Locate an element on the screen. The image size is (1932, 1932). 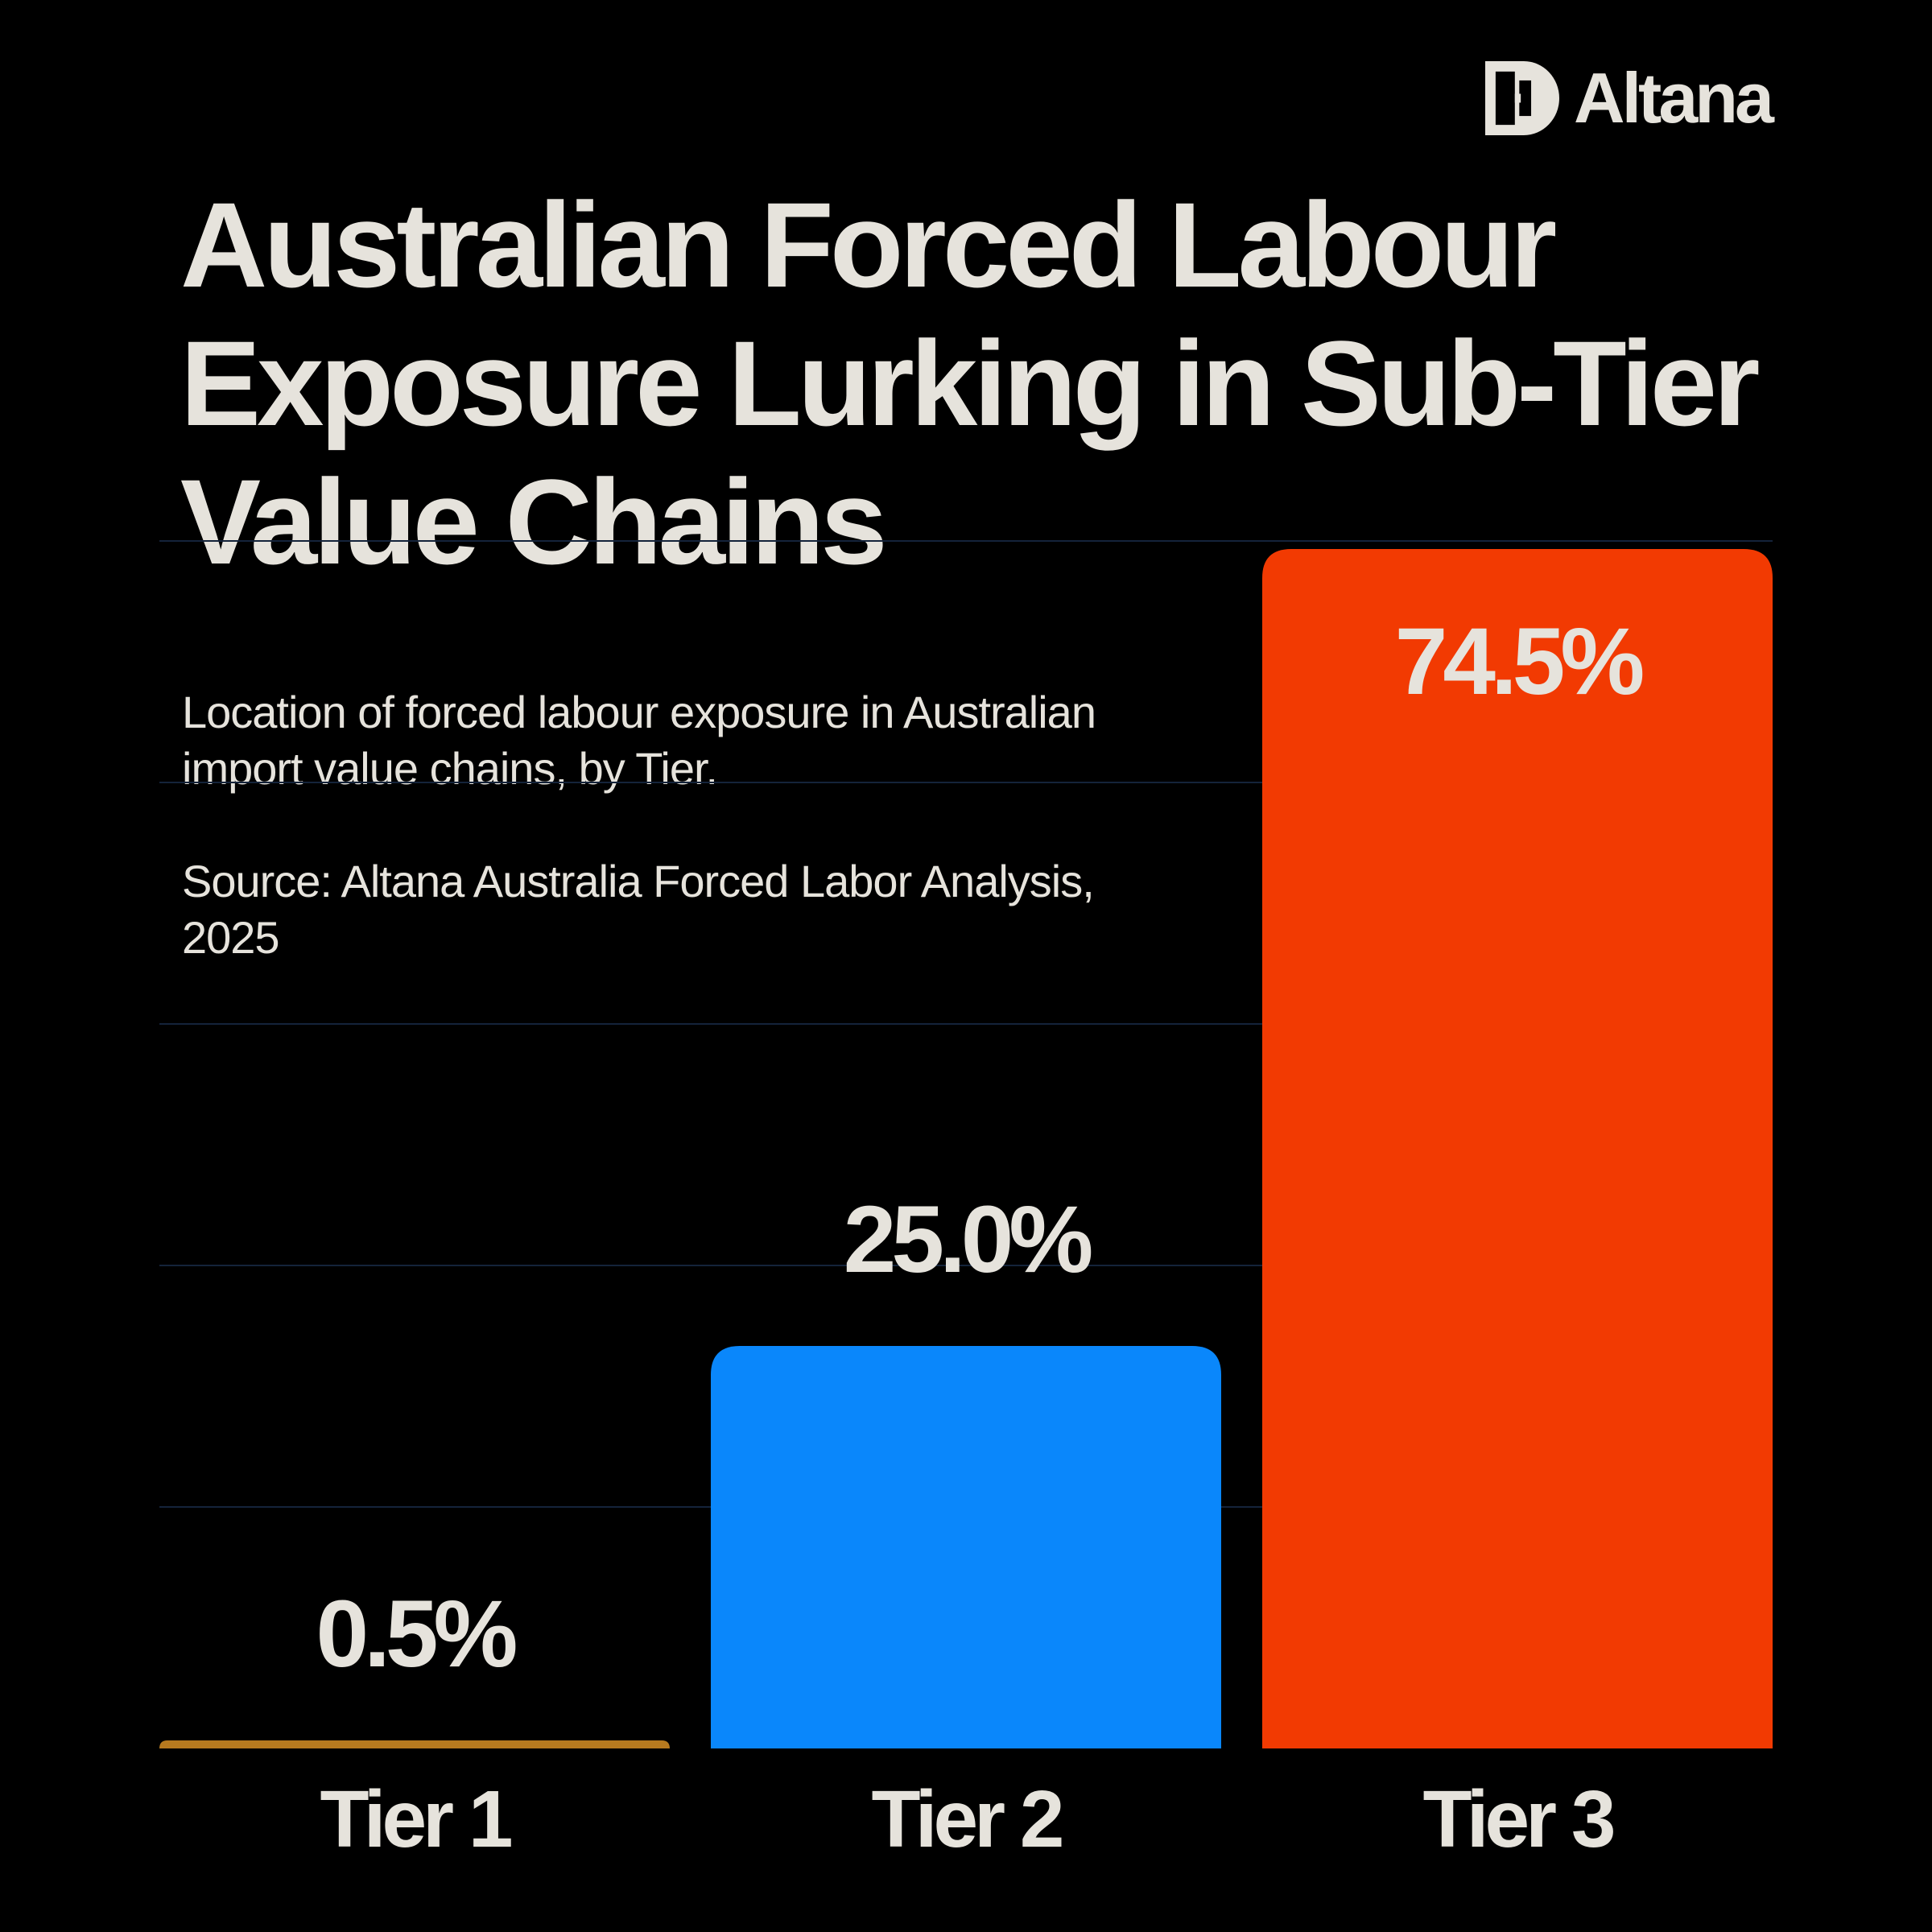
value-label: 74.5% is located at coordinates (1519, 662).